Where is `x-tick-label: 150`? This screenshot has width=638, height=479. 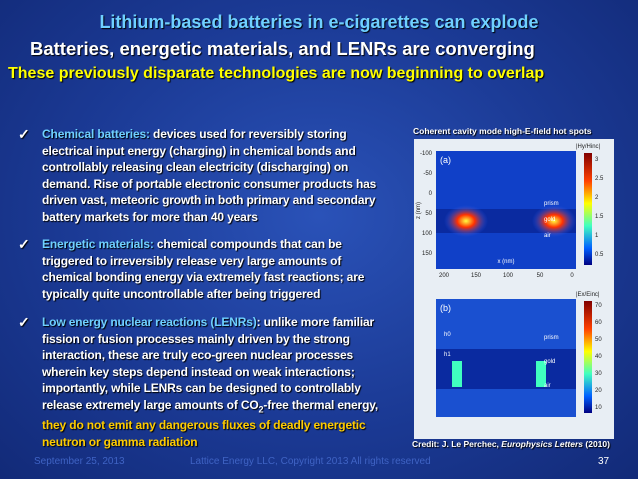
x-tick-label: 150 is located at coordinates (476, 276).